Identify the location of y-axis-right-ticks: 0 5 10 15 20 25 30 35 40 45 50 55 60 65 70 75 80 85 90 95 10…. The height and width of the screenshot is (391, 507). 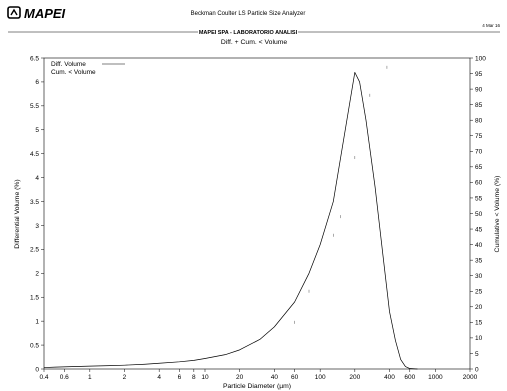
(478, 214).